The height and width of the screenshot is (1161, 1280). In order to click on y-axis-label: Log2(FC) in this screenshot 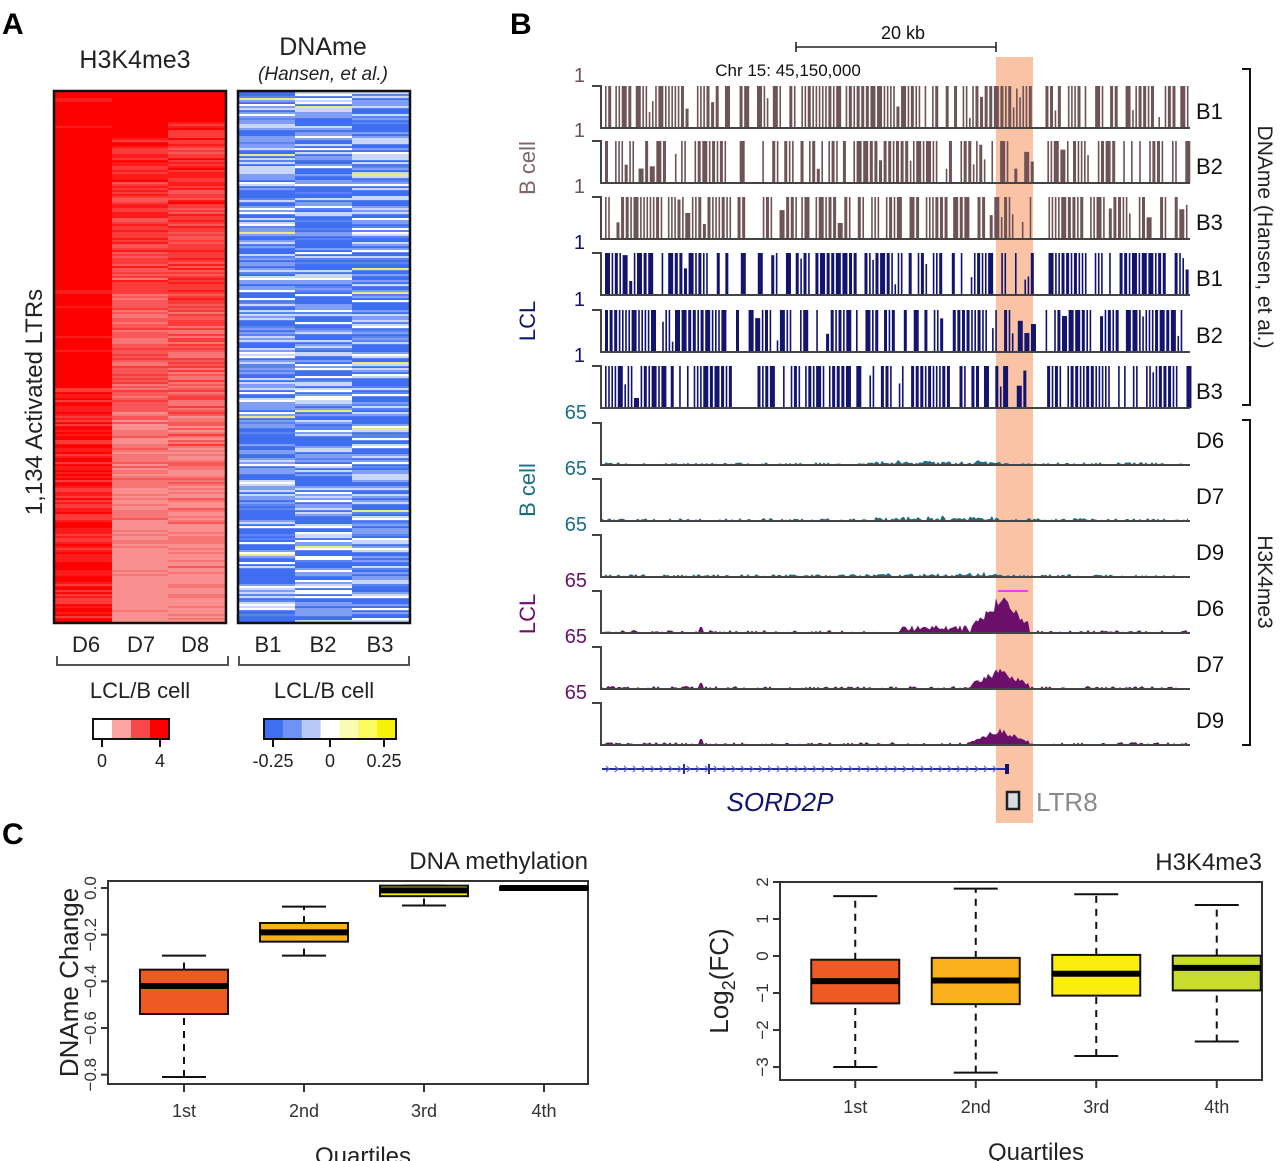, I will do `click(721, 980)`.